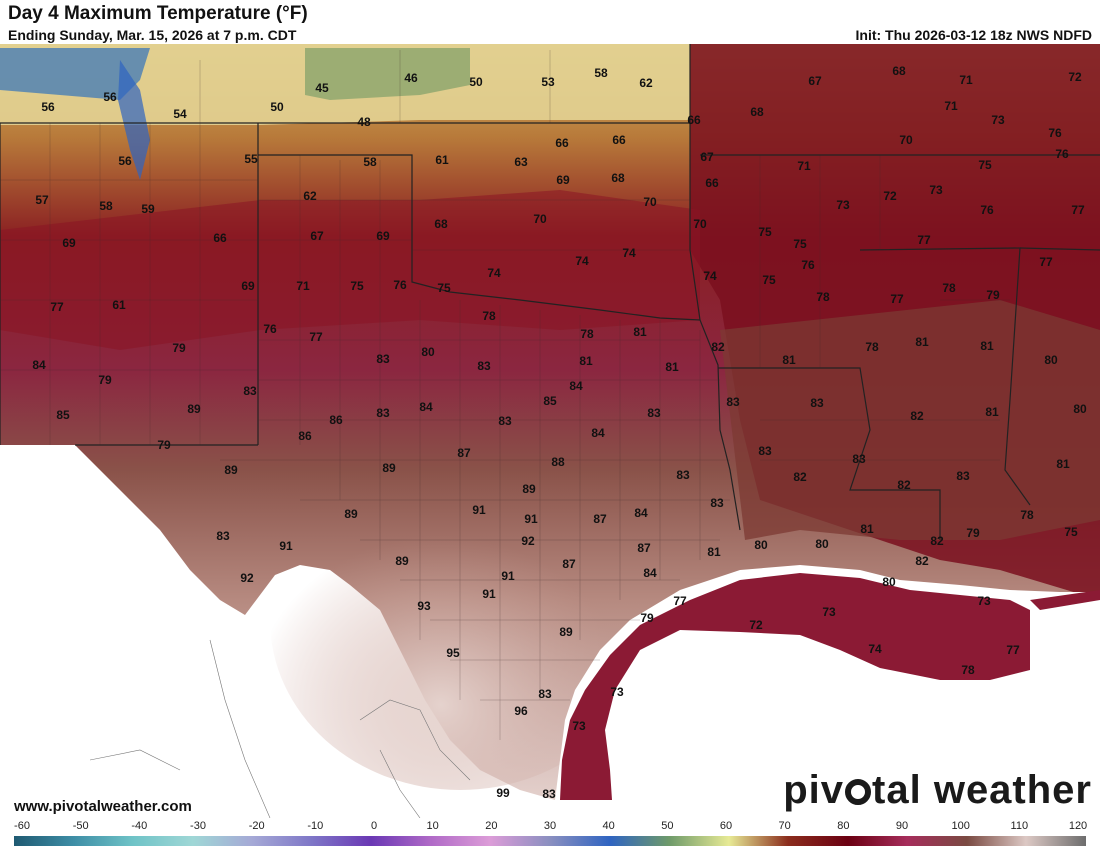 This screenshot has width=1100, height=850. What do you see at coordinates (110, 97) in the screenshot?
I see `temperature-label: 56` at bounding box center [110, 97].